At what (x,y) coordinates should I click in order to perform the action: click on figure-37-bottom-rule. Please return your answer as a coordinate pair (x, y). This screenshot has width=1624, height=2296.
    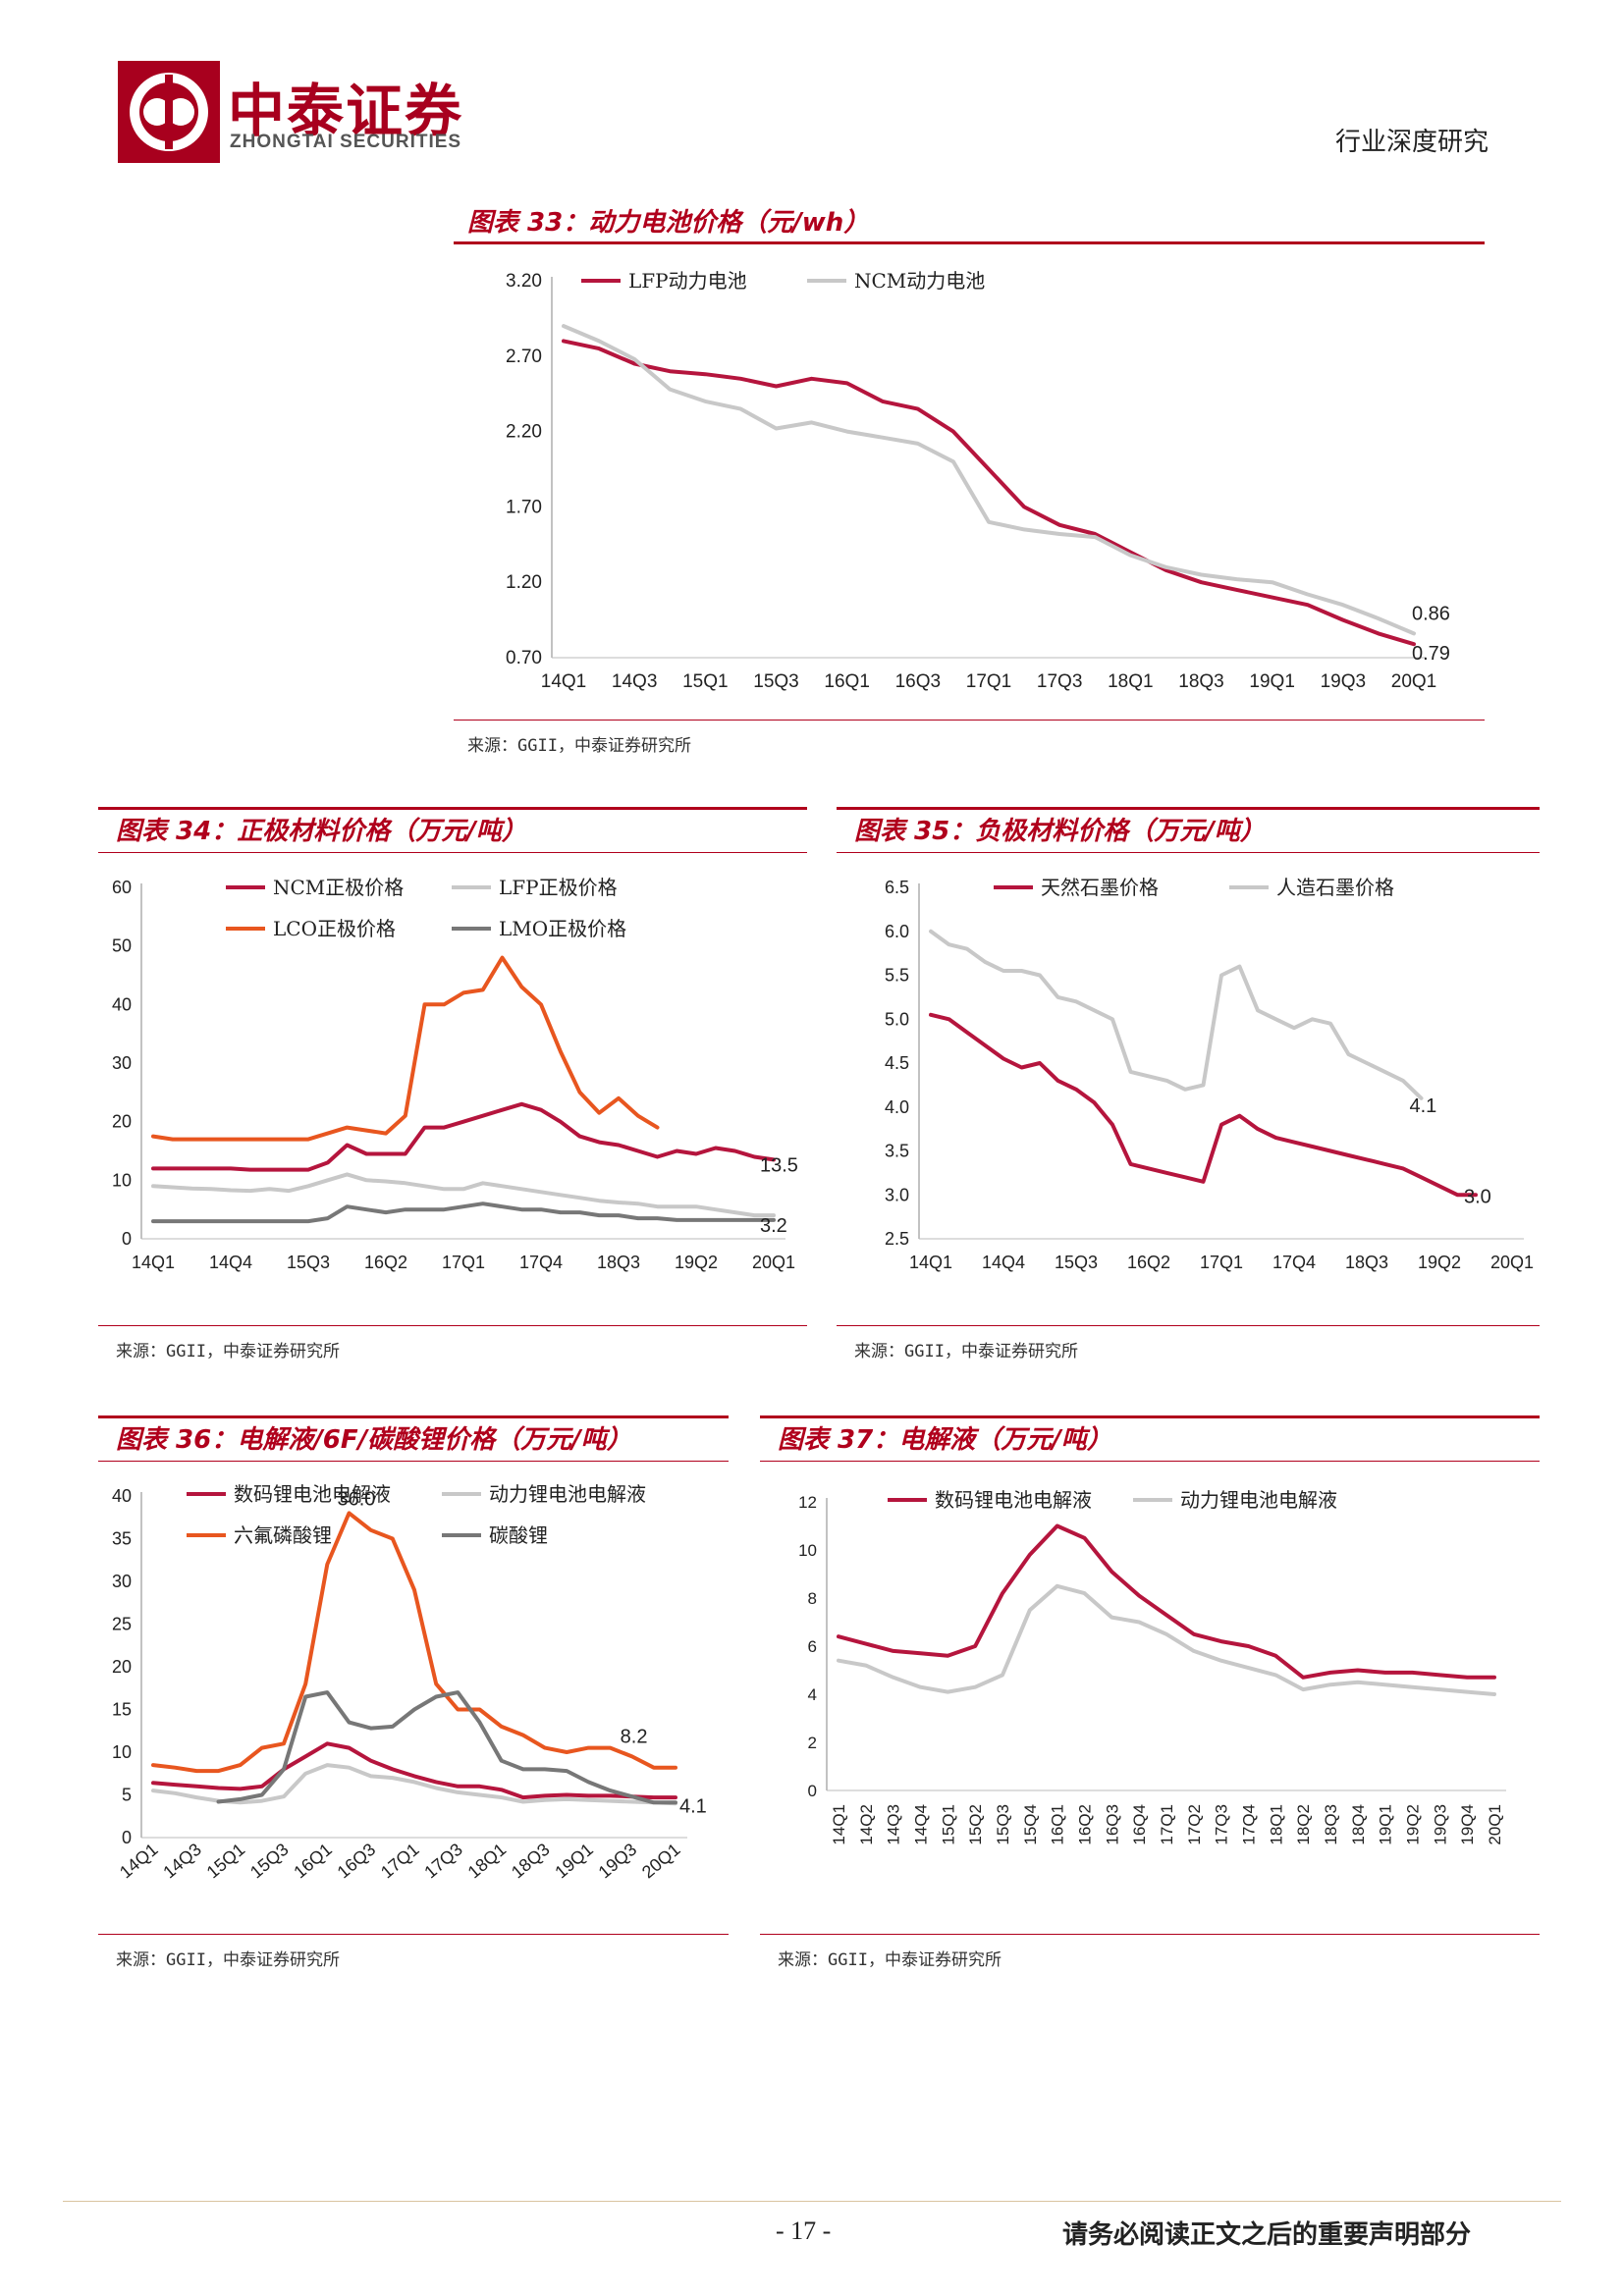
    Looking at the image, I should click on (1150, 1934).